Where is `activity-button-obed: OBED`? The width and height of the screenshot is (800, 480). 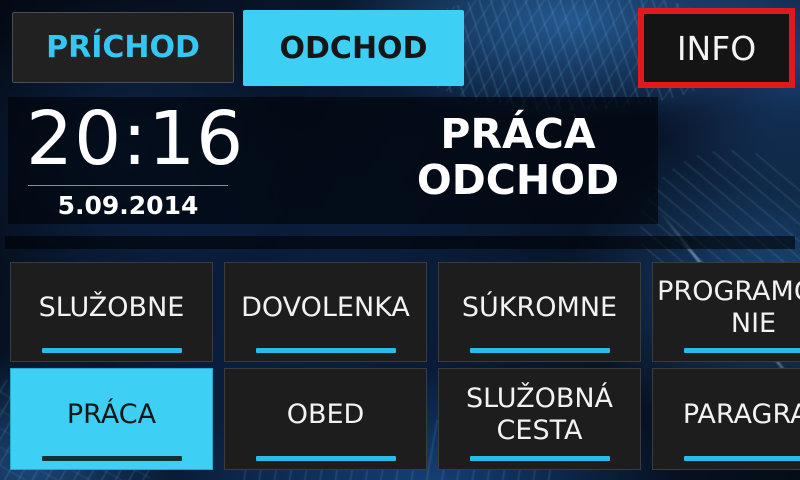 activity-button-obed: OBED is located at coordinates (325, 419).